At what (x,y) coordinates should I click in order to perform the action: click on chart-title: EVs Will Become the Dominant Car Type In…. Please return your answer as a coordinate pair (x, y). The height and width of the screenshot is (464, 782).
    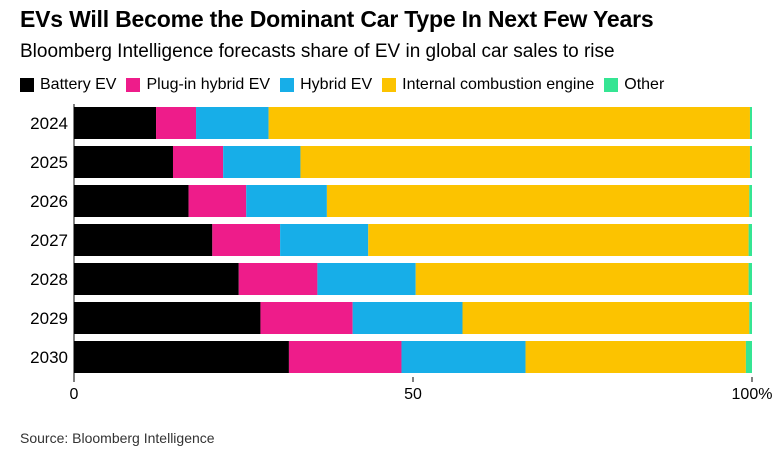
    Looking at the image, I should click on (337, 19).